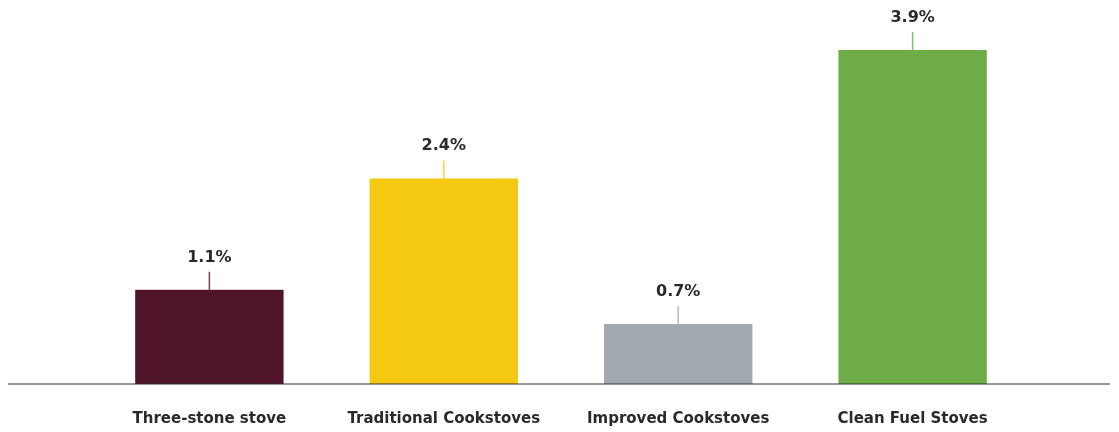 This screenshot has height=432, width=1119. What do you see at coordinates (912, 418) in the screenshot?
I see `x-tick-label: Clean Fuel Stoves` at bounding box center [912, 418].